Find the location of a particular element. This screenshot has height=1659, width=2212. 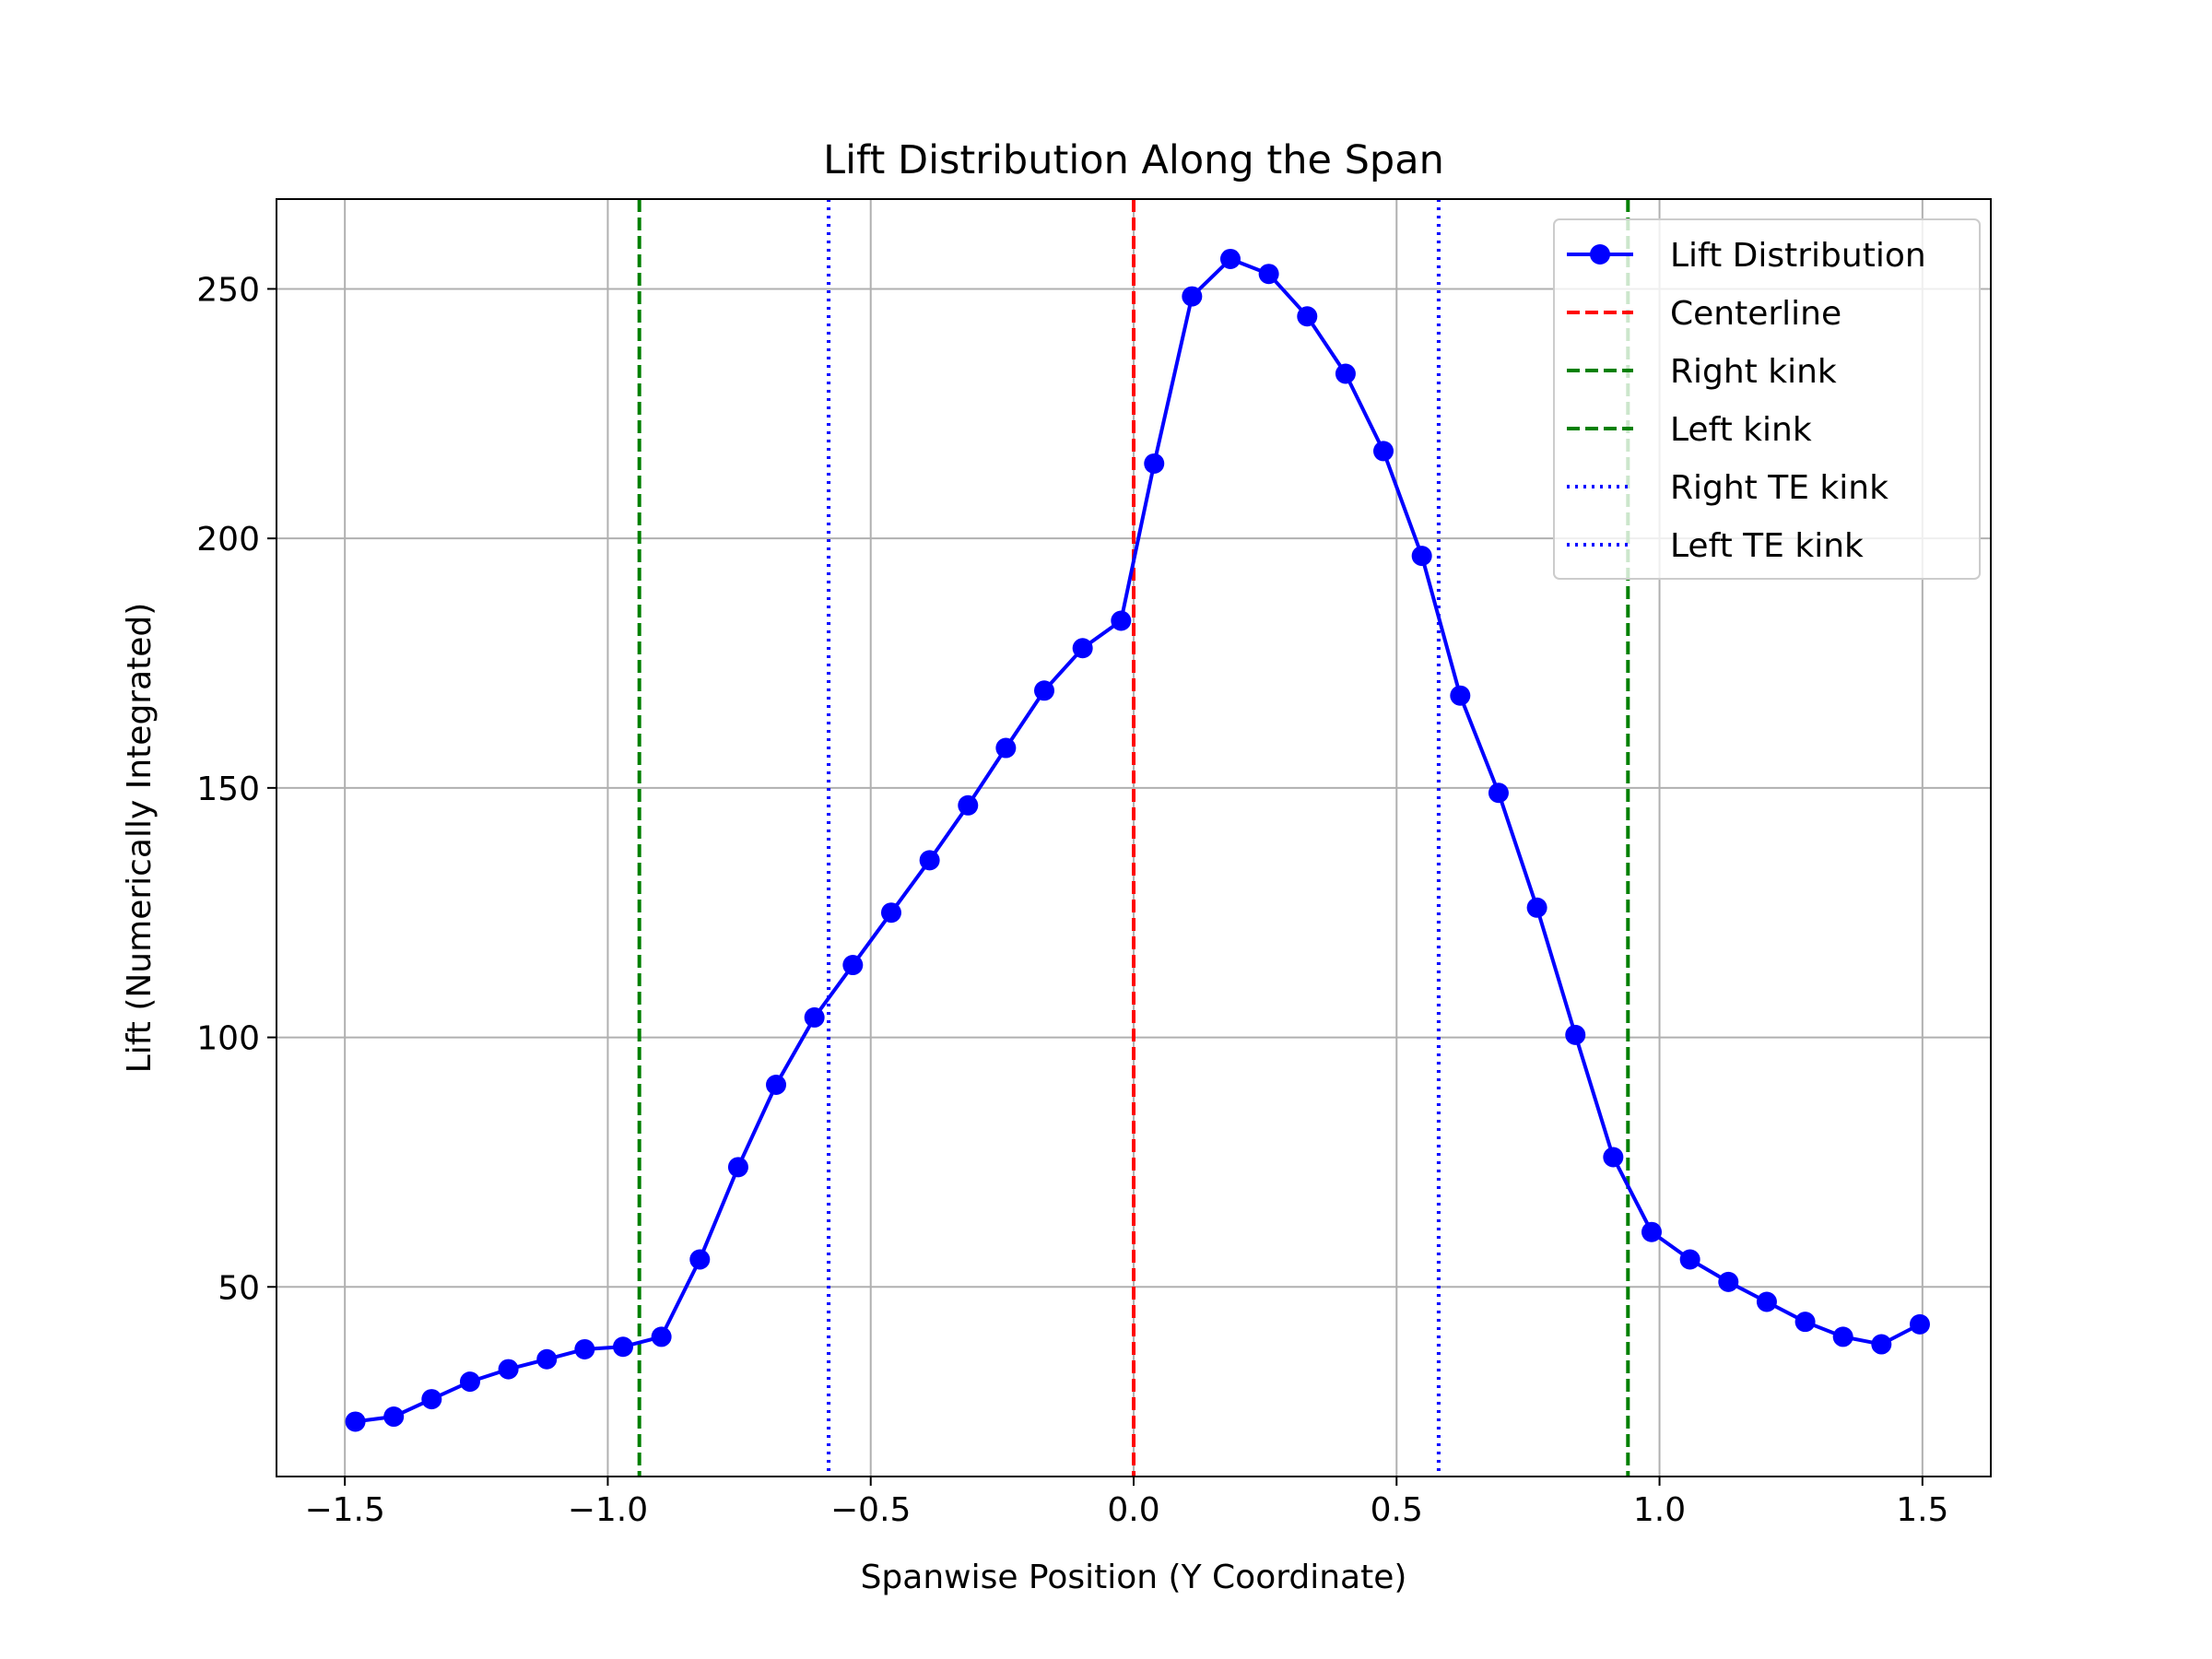

y-tick-label: 50 is located at coordinates (239, 1288).